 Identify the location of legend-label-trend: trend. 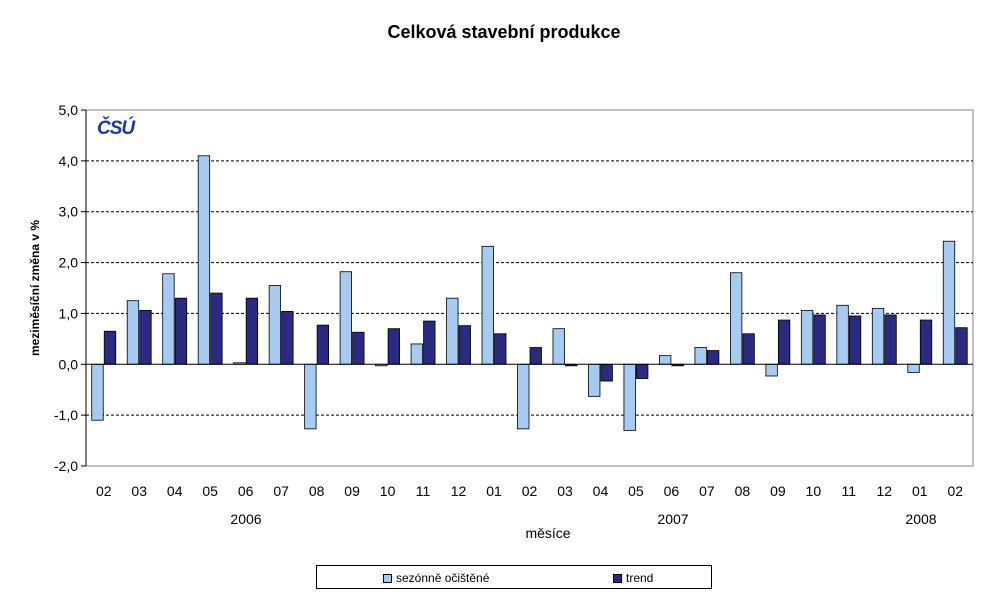
(640, 578).